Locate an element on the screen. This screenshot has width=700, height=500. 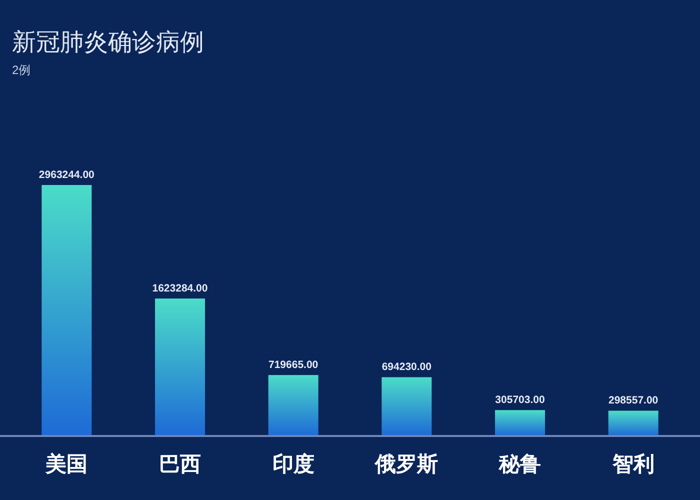
x-tick-label: 秘鲁 is located at coordinates (519, 464).